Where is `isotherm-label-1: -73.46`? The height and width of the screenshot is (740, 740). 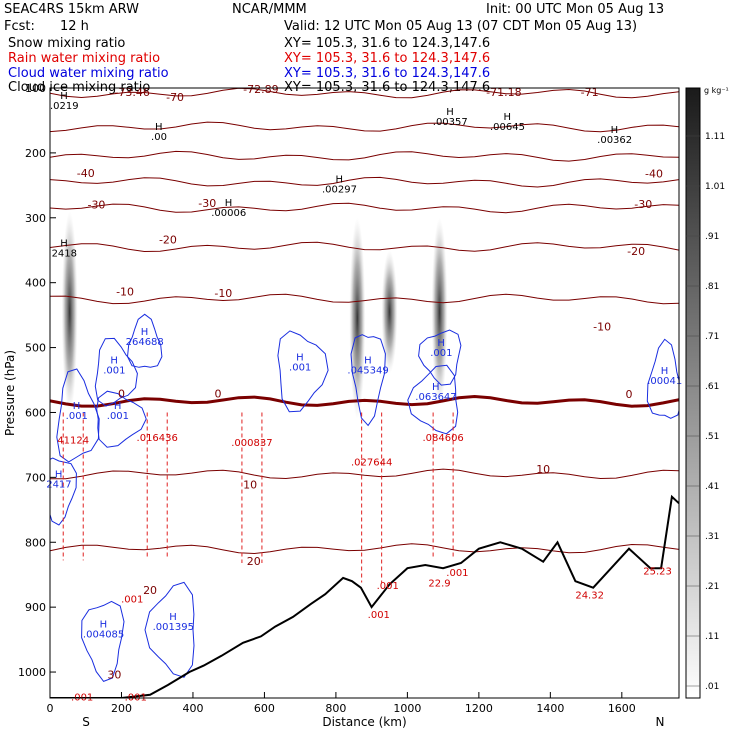
isotherm-label-1: -73.46 is located at coordinates (131, 92).